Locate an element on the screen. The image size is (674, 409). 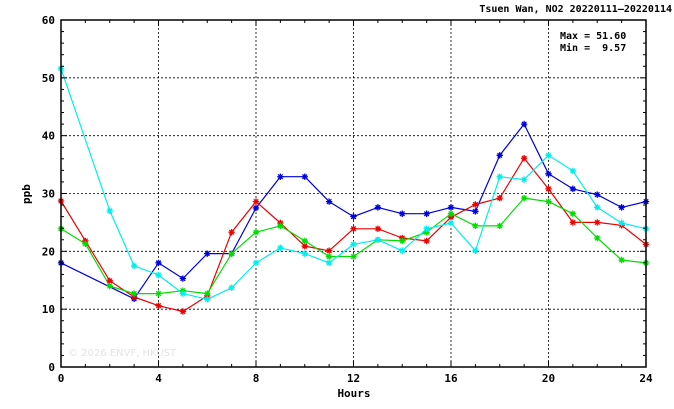
y-tick-labels: 0 10 20 30 40 50 60 is located at coordinates (48, 194).